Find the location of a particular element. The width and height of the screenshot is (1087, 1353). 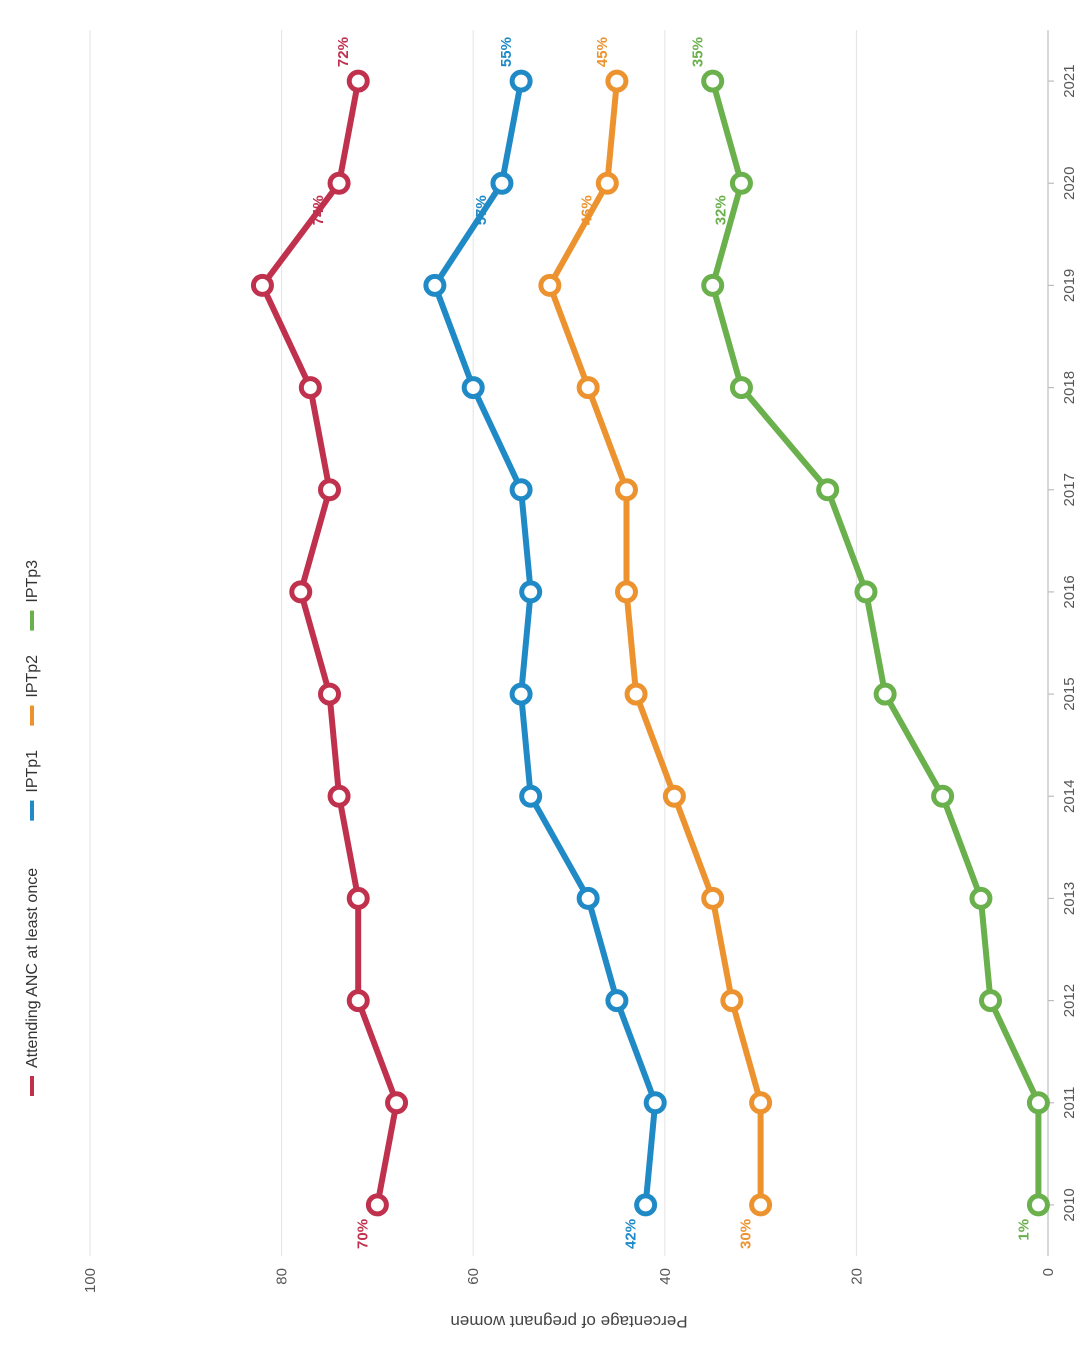

y-tick-label: 20 is located at coordinates (856, 1276).